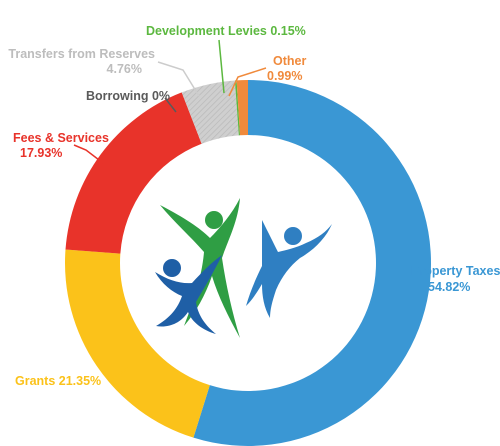 The width and height of the screenshot is (500, 446). What do you see at coordinates (58, 381) in the screenshot?
I see `label-grants: Grants 21.35%` at bounding box center [58, 381].